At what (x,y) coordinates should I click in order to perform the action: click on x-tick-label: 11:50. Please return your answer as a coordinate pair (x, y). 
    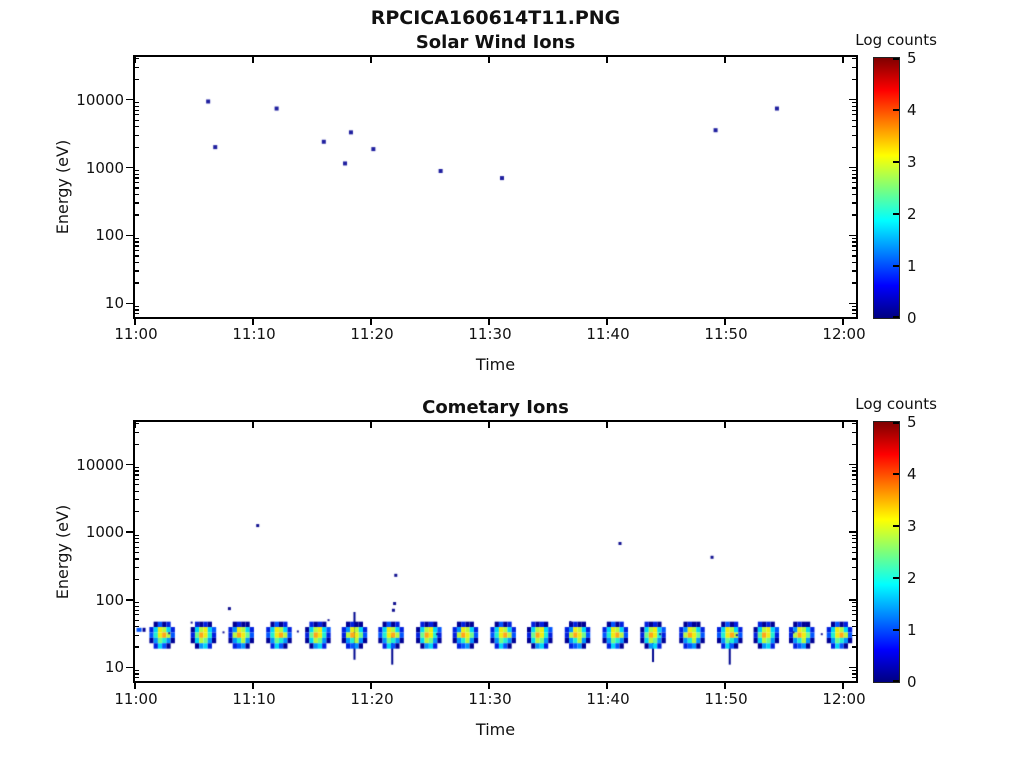
    Looking at the image, I should click on (726, 334).